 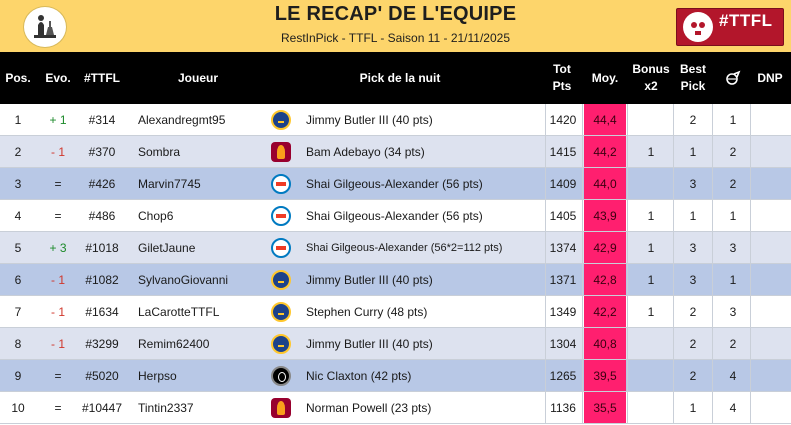 What do you see at coordinates (400, 77) in the screenshot?
I see `col-pick: Pick de la nuit` at bounding box center [400, 77].